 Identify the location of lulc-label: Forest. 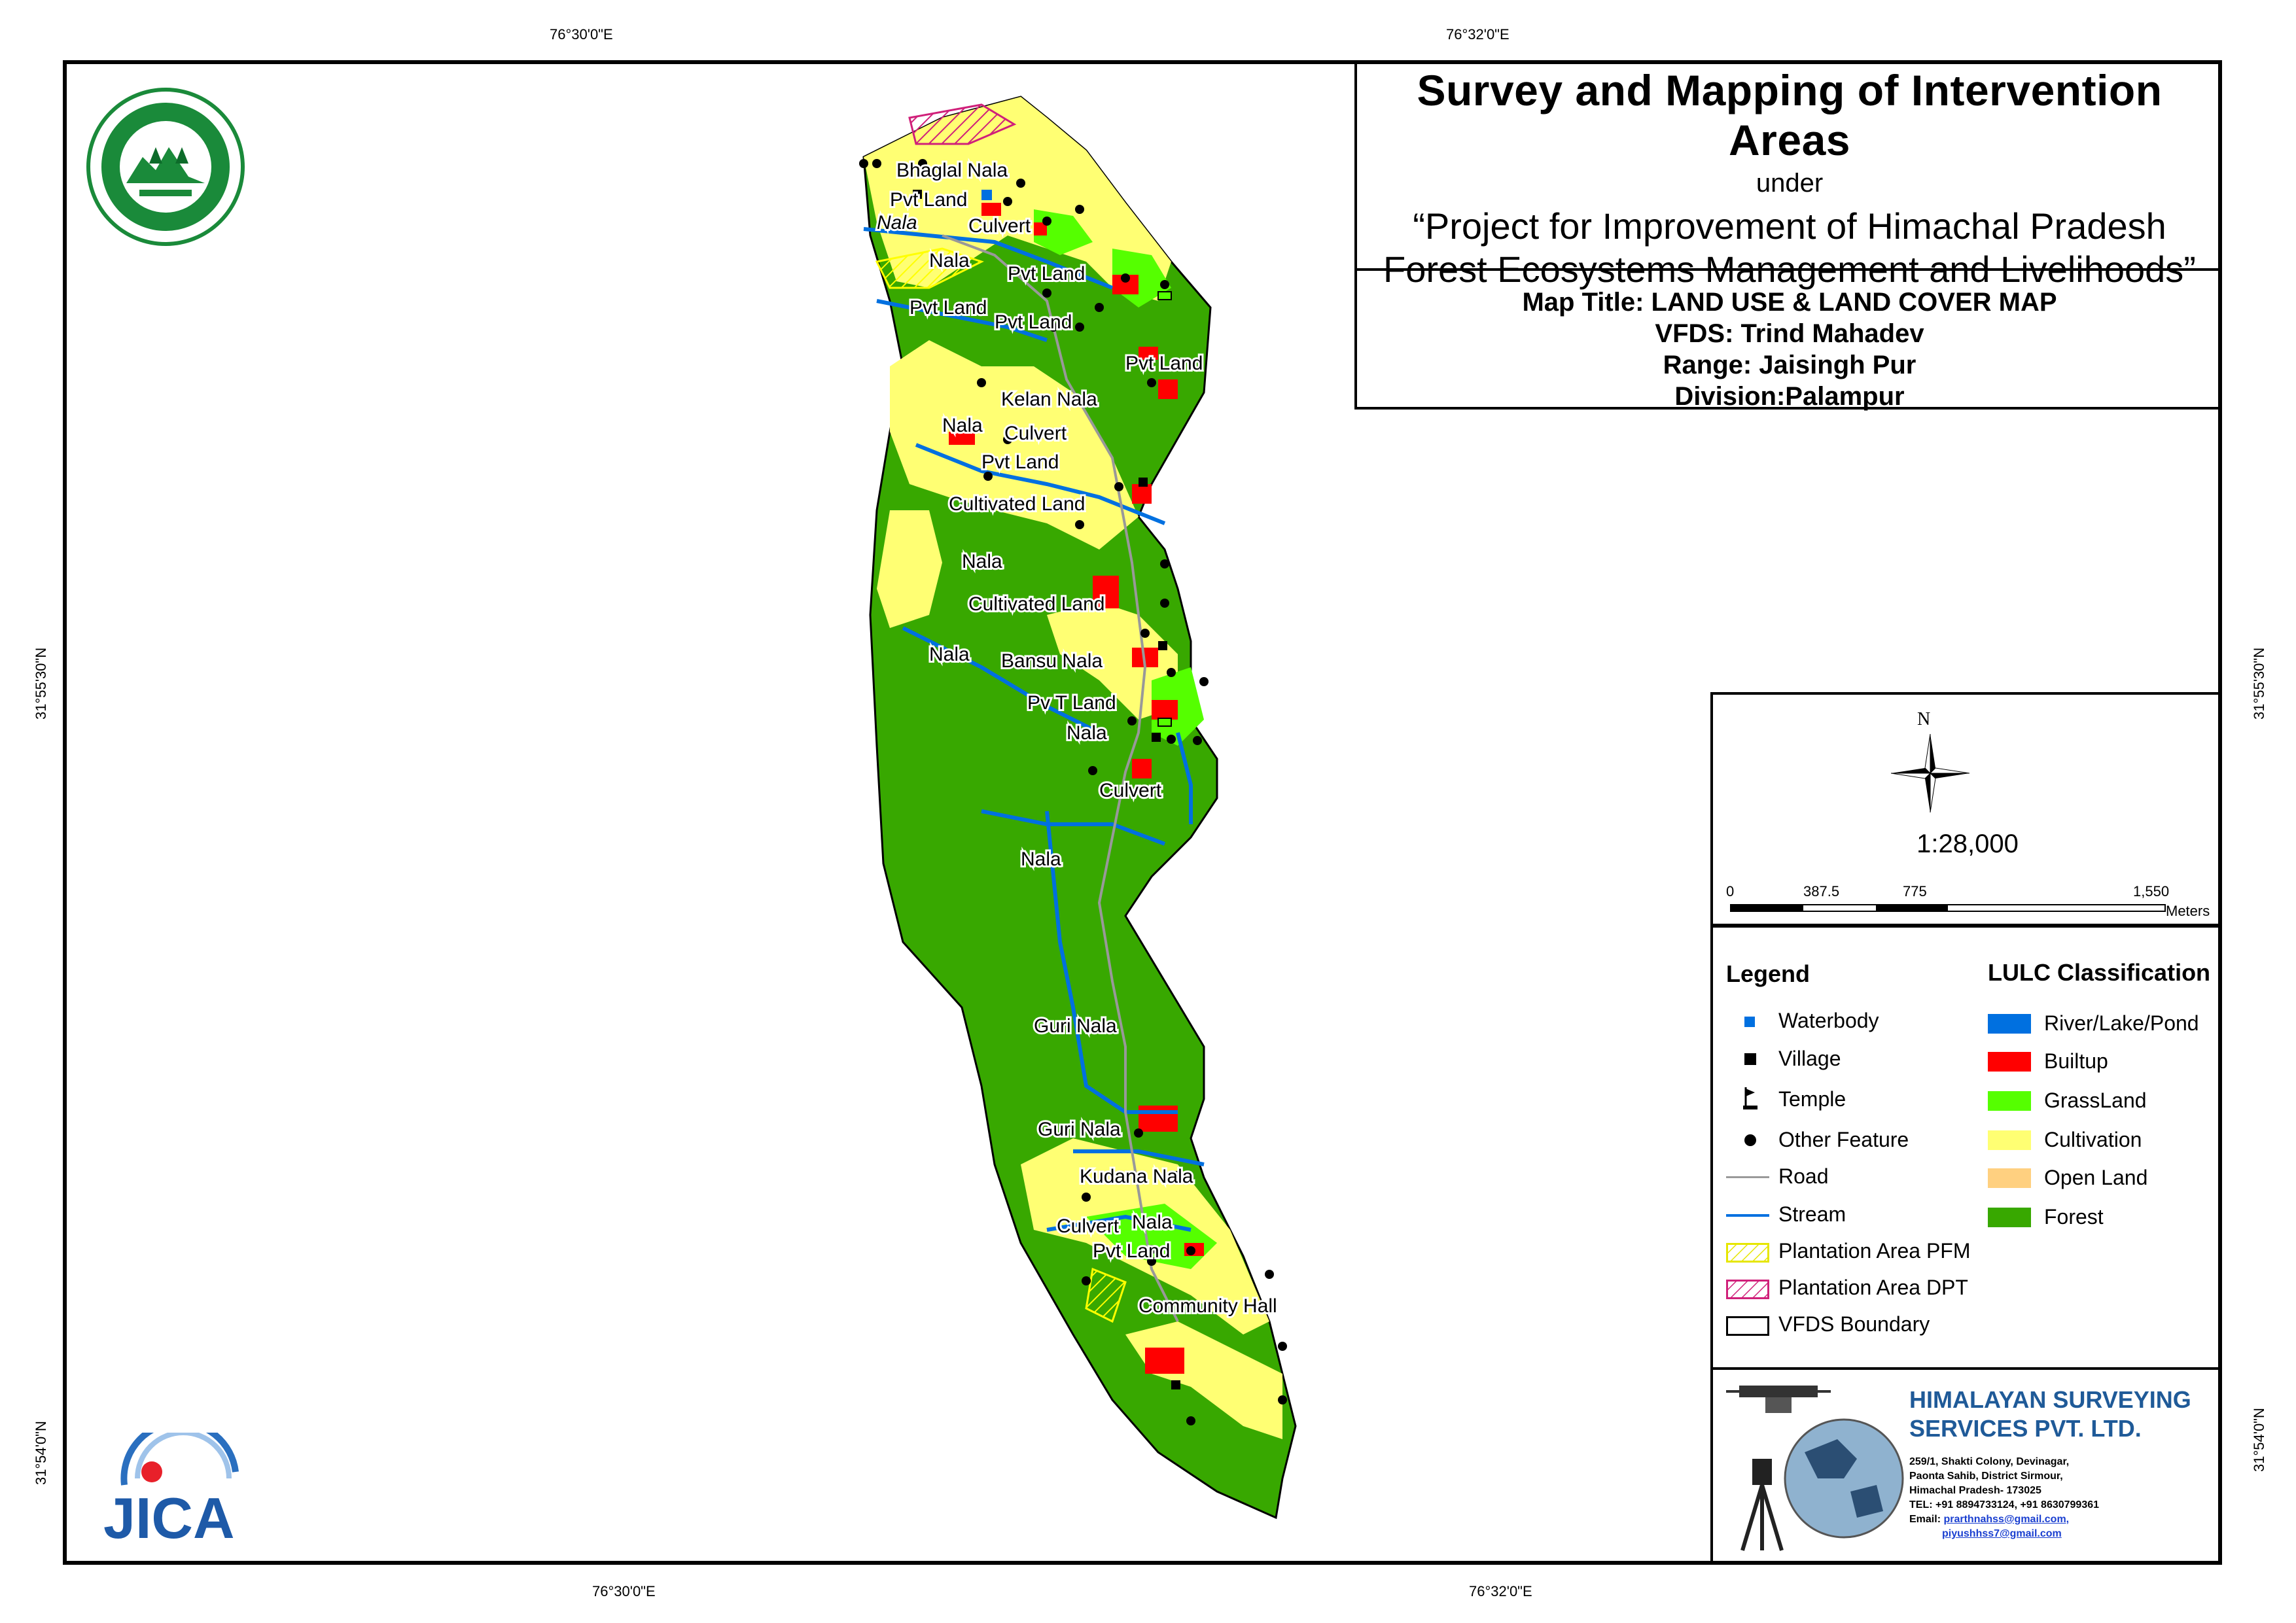
(2074, 1217).